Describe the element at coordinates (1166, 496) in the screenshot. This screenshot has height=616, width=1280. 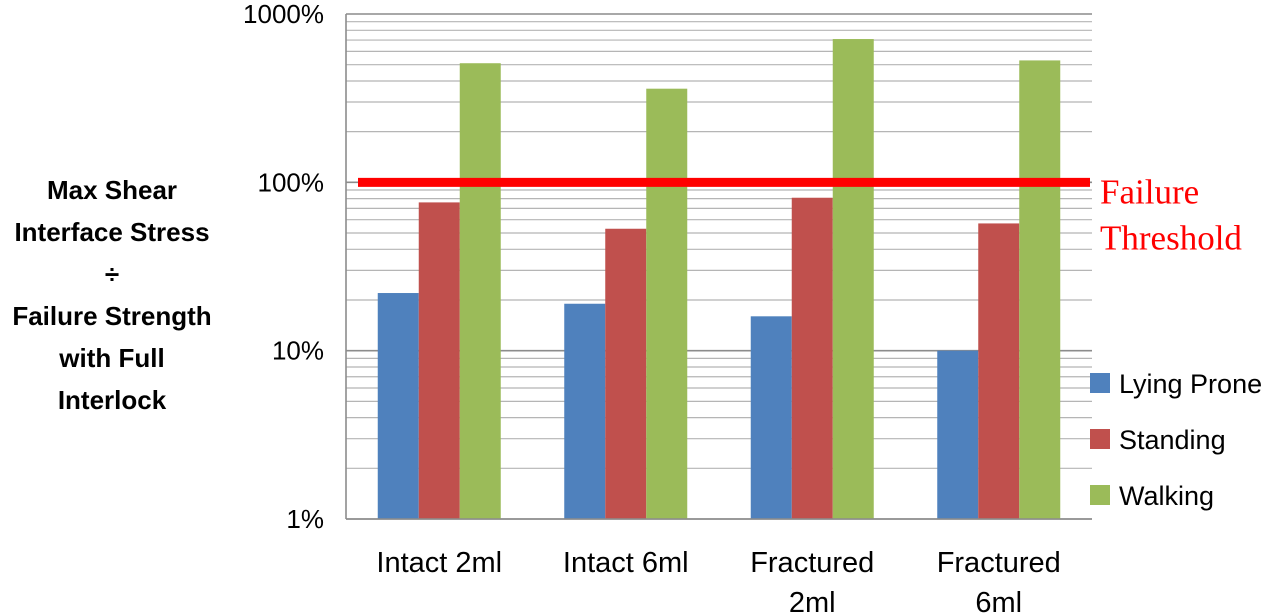
I see `legend-label: Walking` at that location.